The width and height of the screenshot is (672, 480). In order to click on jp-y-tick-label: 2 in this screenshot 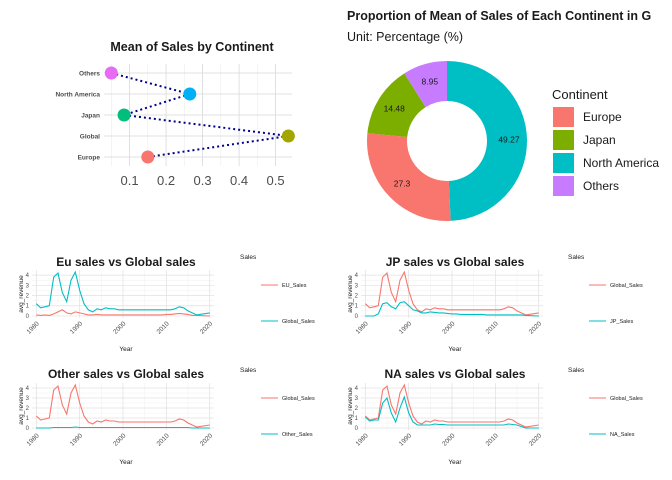, I will do `click(357, 297)`.